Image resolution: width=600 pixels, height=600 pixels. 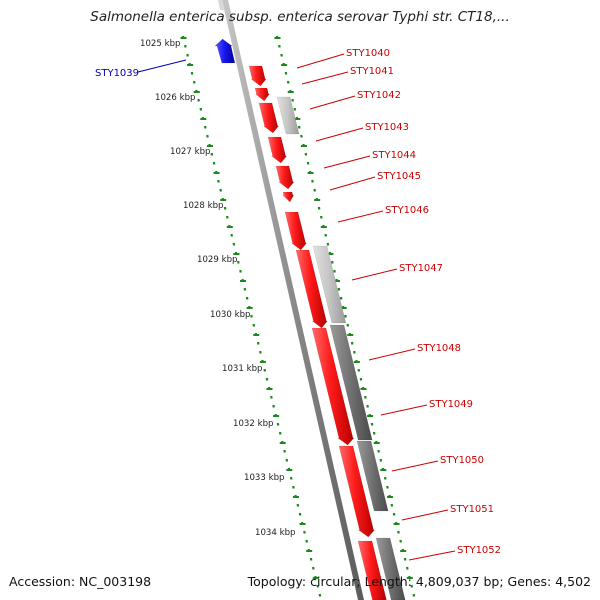 What do you see at coordinates (230, 315) in the screenshot?
I see `kbp-label: 1030 kbp` at bounding box center [230, 315].